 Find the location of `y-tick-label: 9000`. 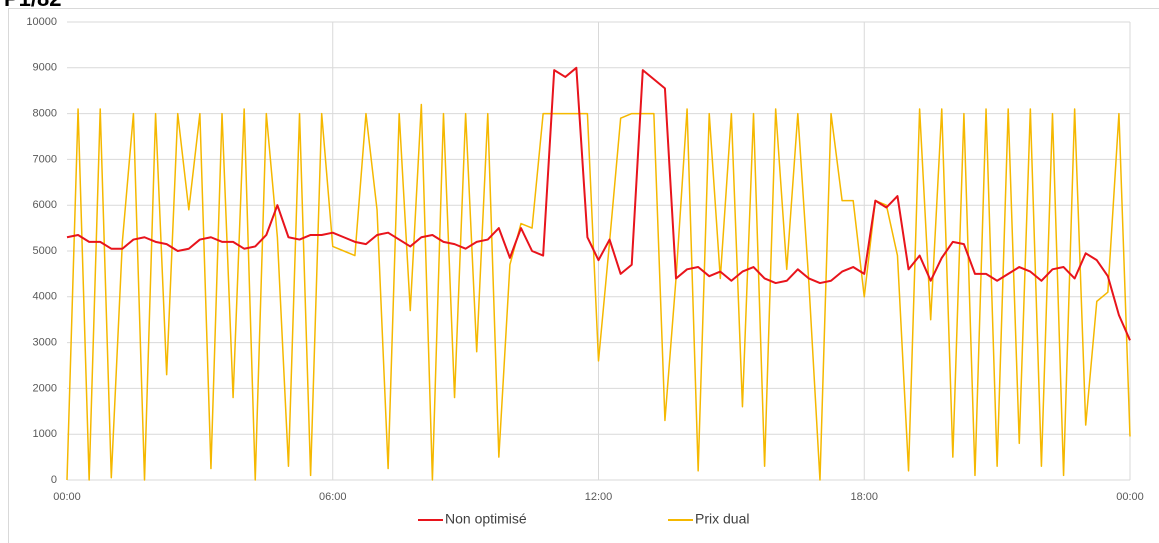

y-tick-label: 9000 is located at coordinates (45, 68).